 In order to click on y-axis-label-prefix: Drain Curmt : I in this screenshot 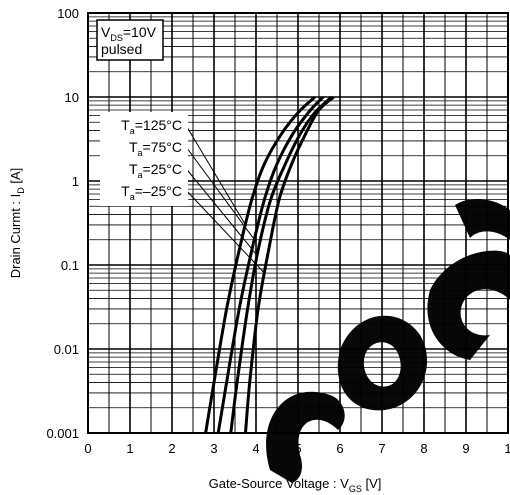, I will do `click(15, 236)`.